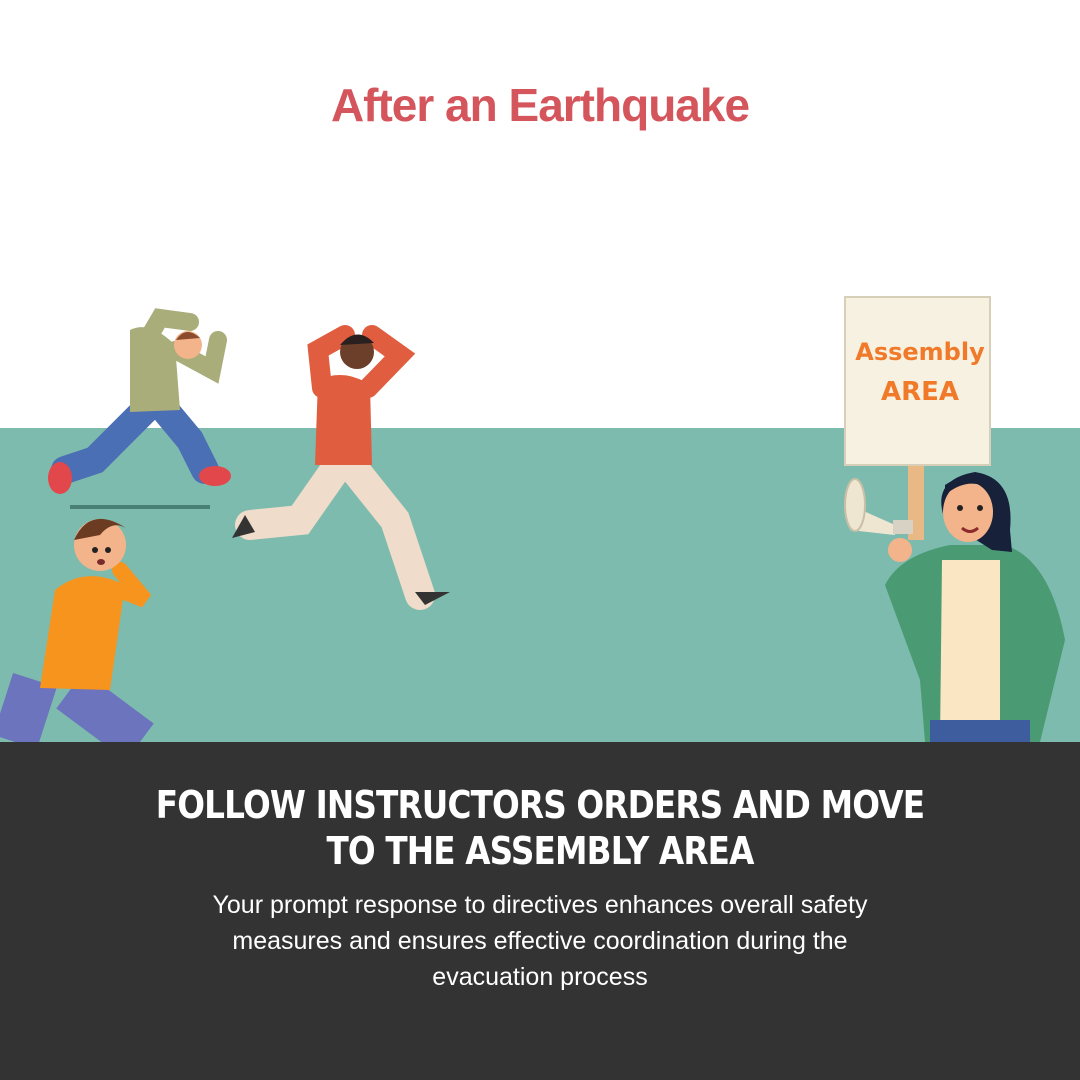  I want to click on sign-text-line2: AREA, so click(920, 392).